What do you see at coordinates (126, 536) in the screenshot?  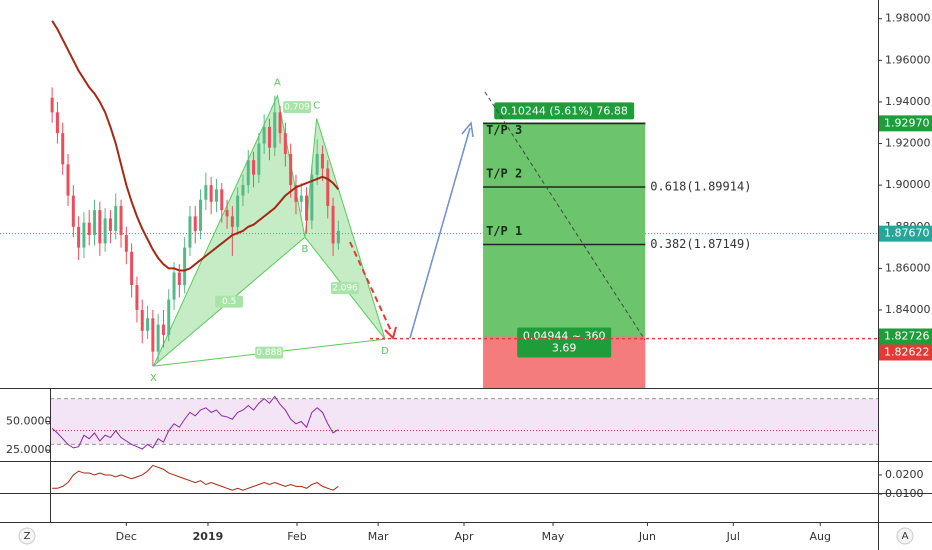 I see `x-tick-label: Dec` at bounding box center [126, 536].